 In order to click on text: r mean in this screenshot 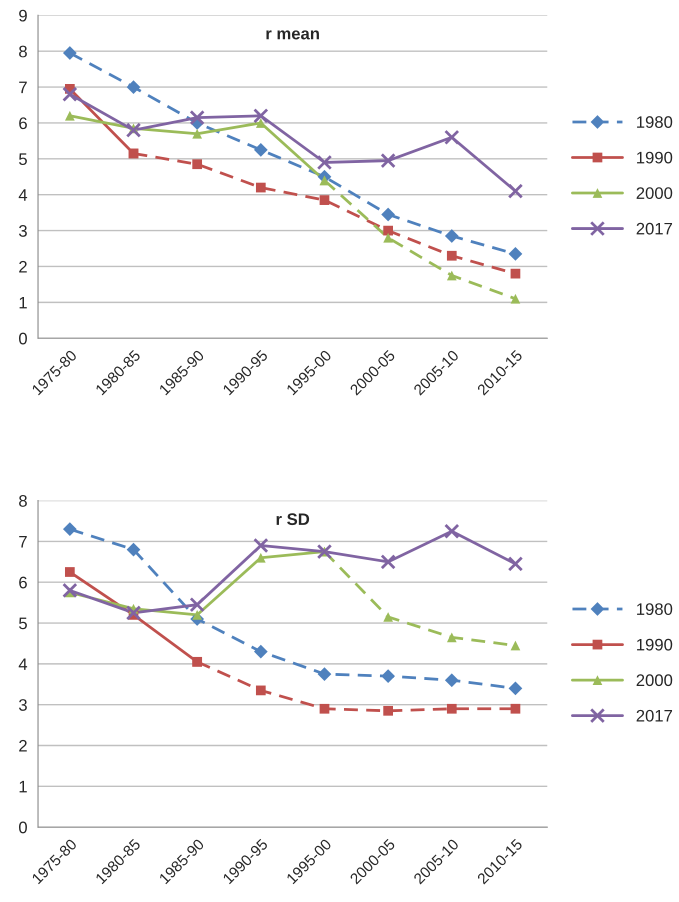, I will do `click(292, 35)`.